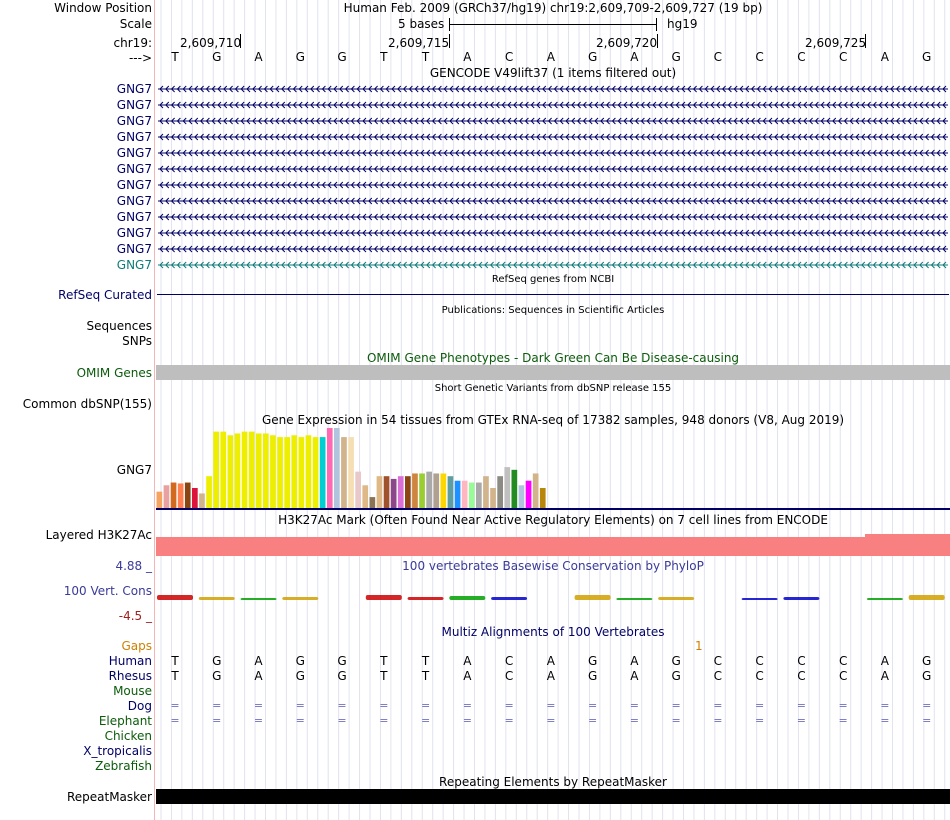 Image resolution: width=950 pixels, height=820 pixels. What do you see at coordinates (105, 295) in the screenshot?
I see `refseq-label: RefSeq Curated` at bounding box center [105, 295].